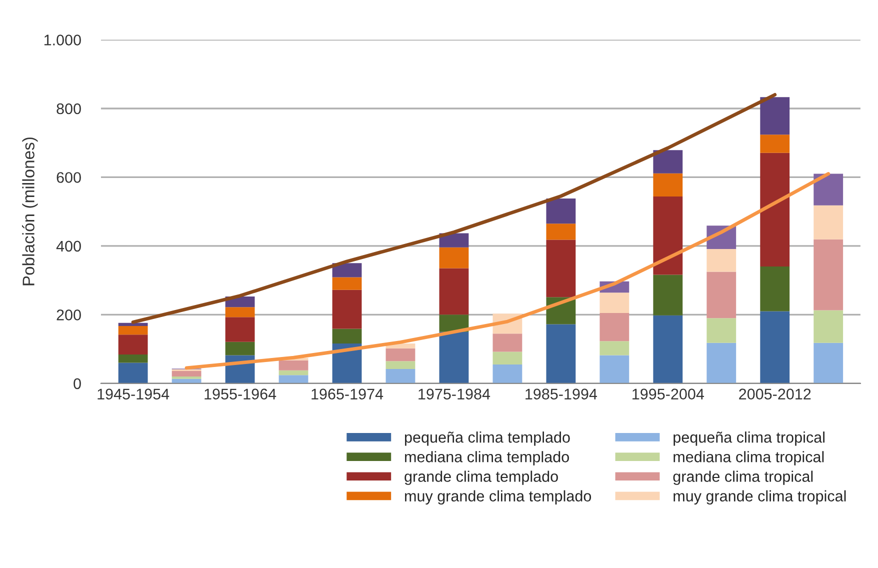 Image resolution: width=878 pixels, height=568 pixels. I want to click on legend-label: pequeña clima templado, so click(487, 439).